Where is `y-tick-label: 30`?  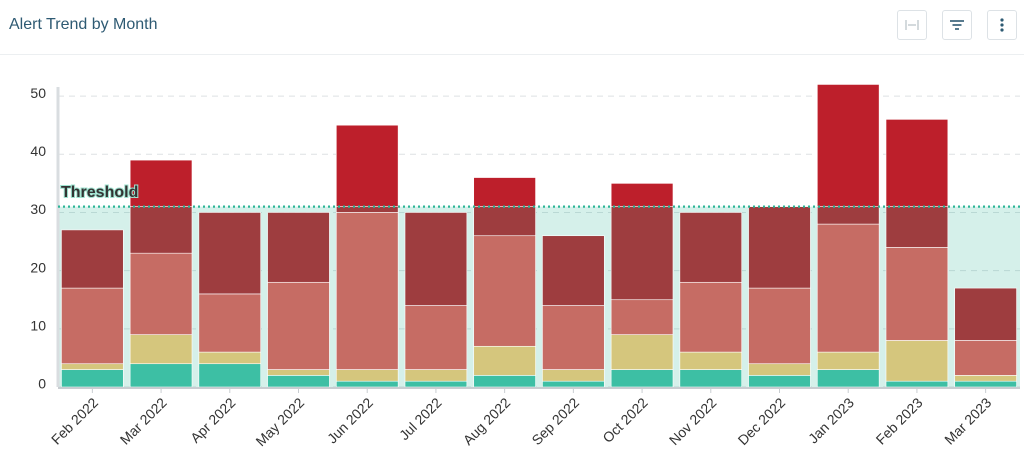 y-tick-label: 30 is located at coordinates (38, 209).